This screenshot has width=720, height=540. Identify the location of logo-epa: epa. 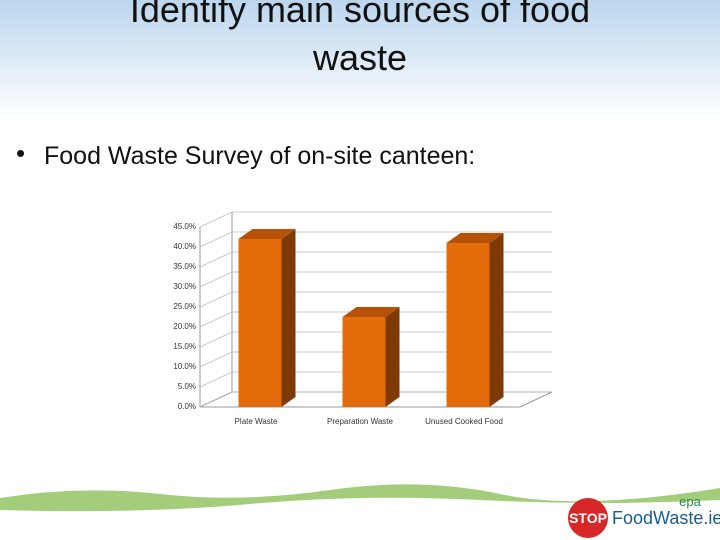
(690, 501).